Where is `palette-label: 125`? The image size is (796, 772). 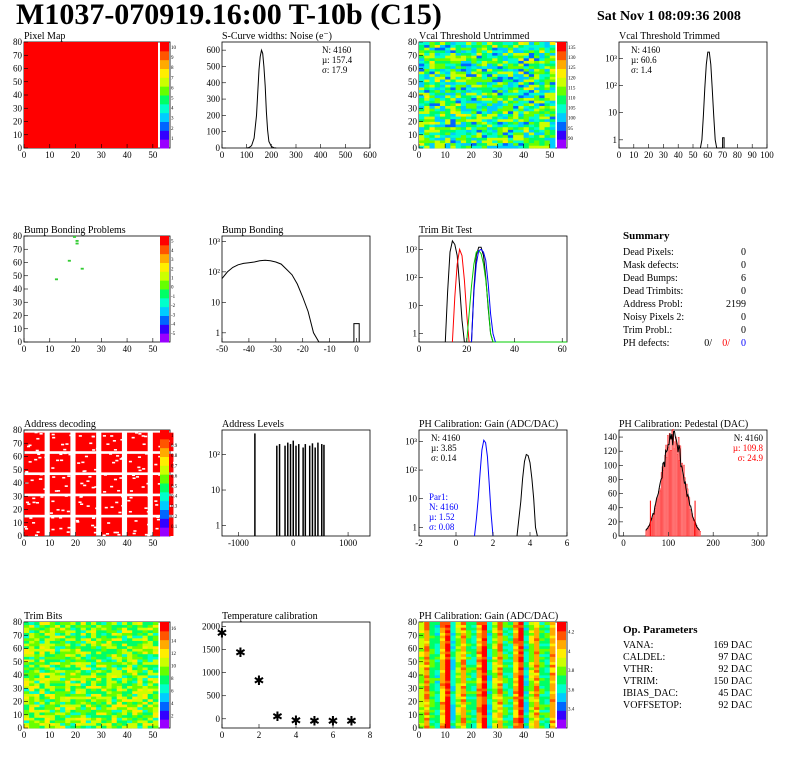
palette-label: 125 is located at coordinates (572, 68).